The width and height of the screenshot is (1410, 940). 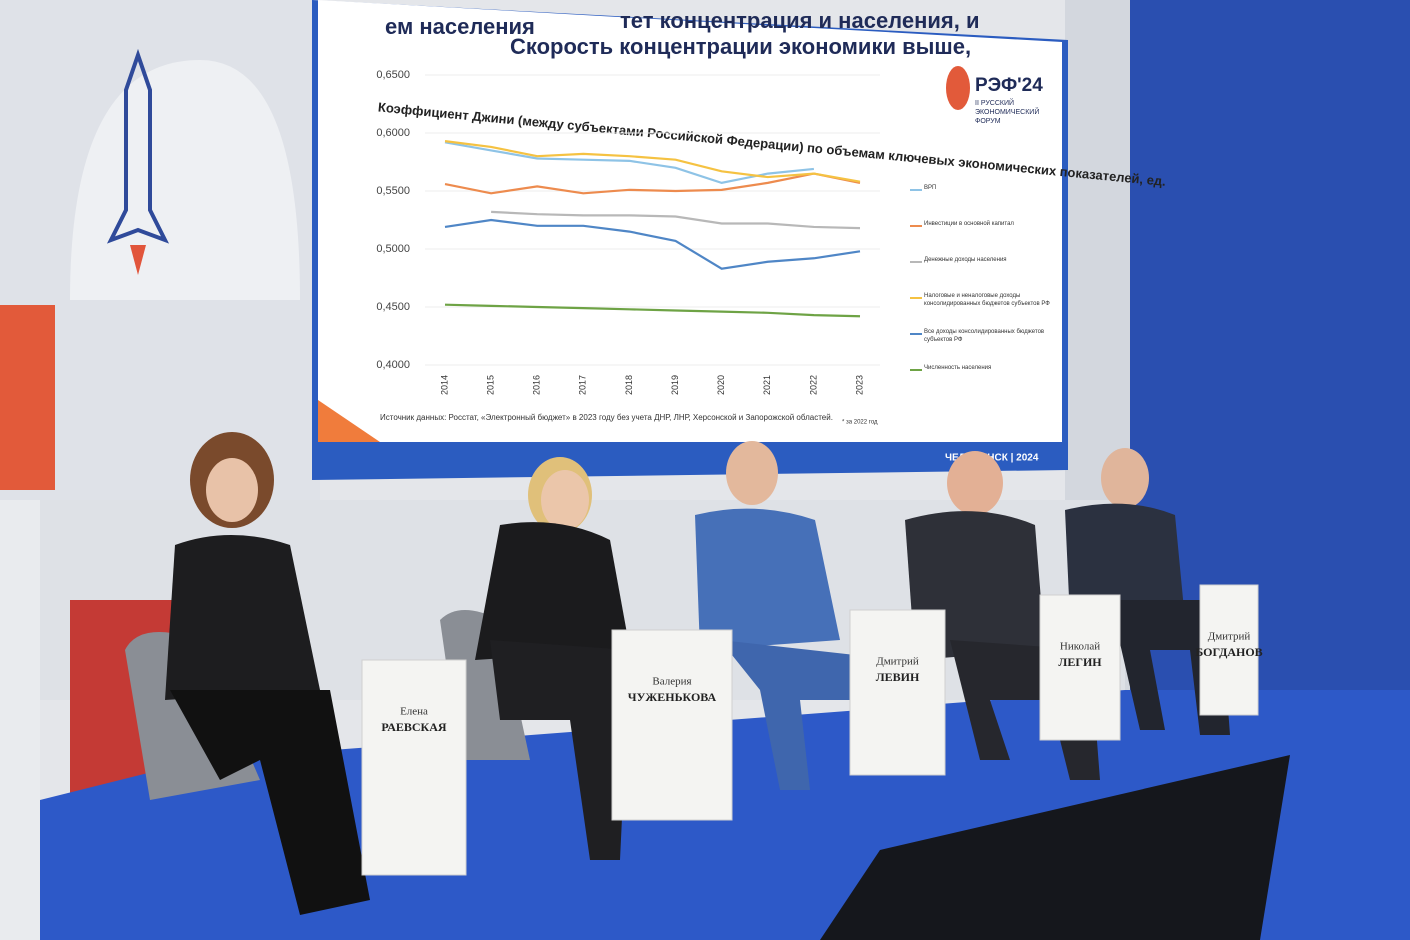 I want to click on legend-label: ВРП, so click(x=930, y=188).